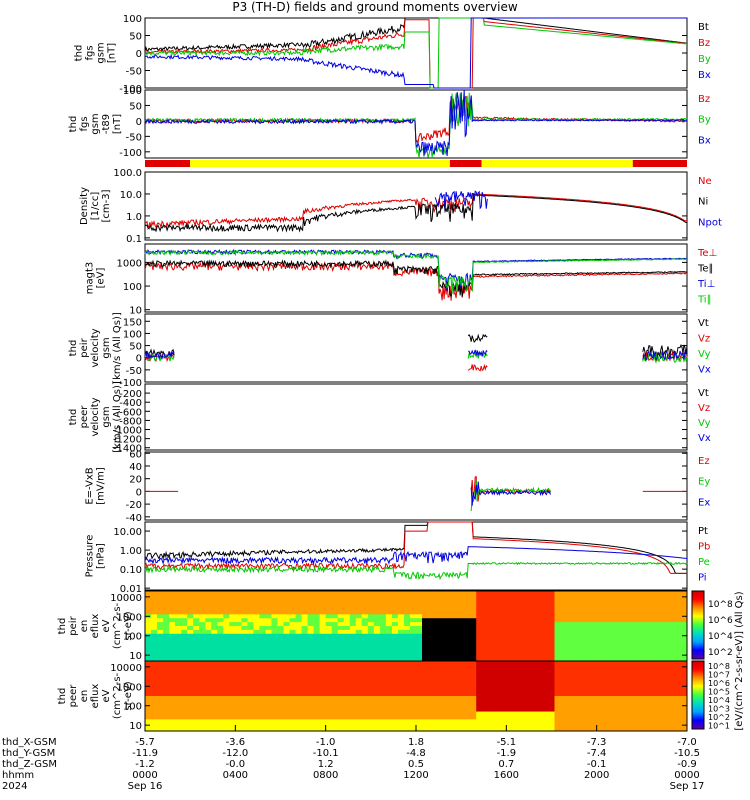  I want to click on y-tick-label: 0, so click(139, 359).